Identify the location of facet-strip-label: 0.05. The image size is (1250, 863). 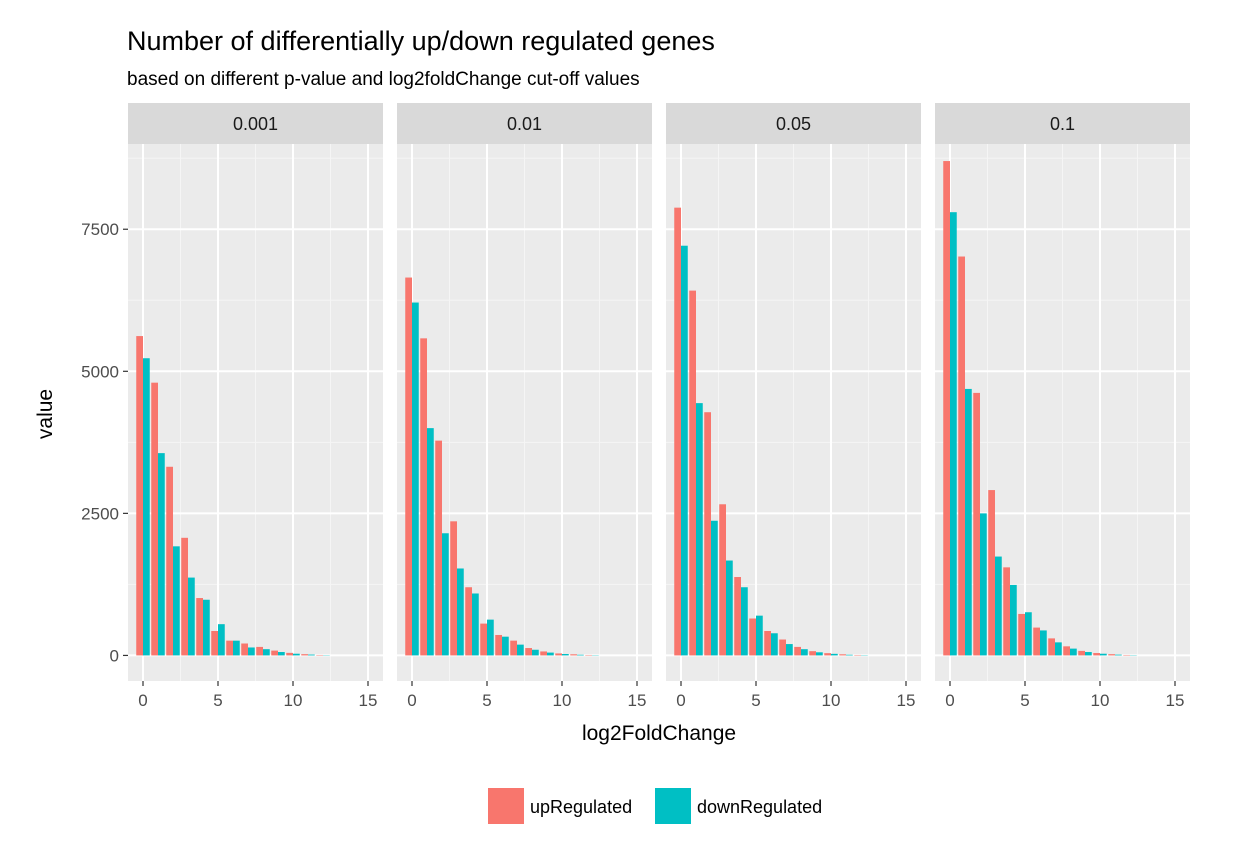
(793, 124).